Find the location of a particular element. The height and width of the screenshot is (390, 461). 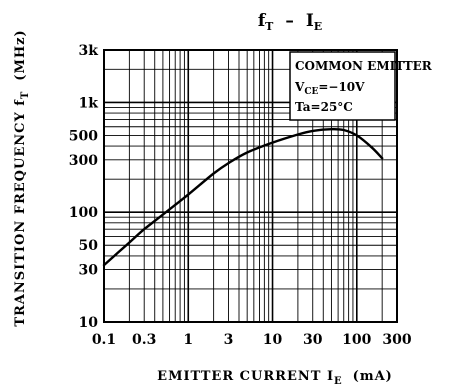

condition-vce-value: =−10V is located at coordinates (341, 87).